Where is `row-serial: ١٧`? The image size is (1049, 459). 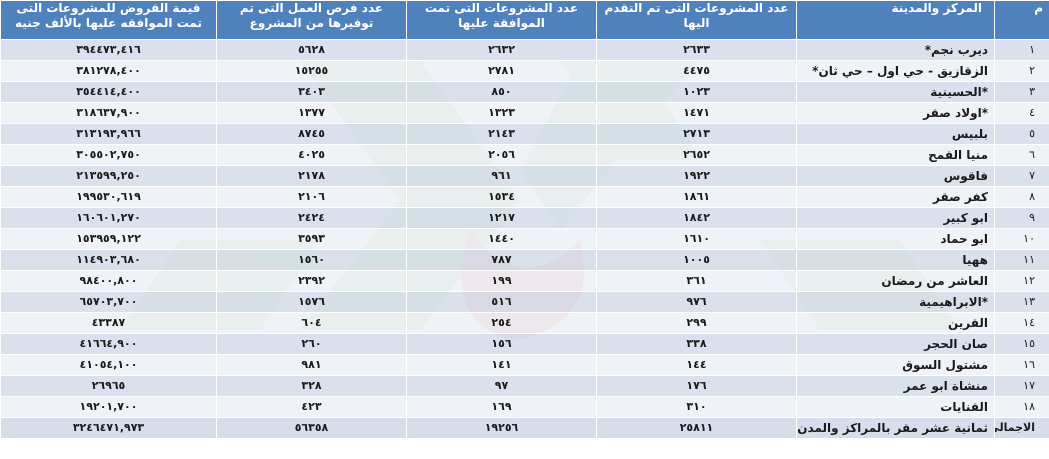
row-serial: ١٧ is located at coordinates (1021, 386).